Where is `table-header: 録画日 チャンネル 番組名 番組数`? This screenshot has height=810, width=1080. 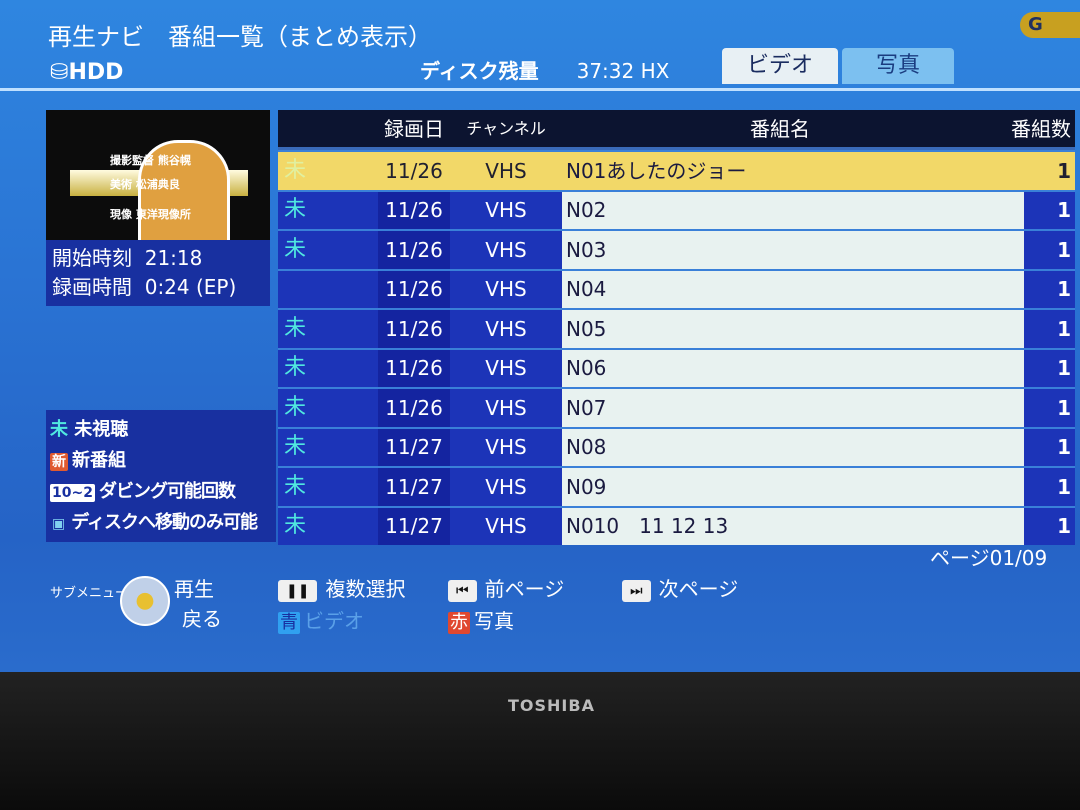 table-header: 録画日 チャンネル 番組名 番組数 is located at coordinates (676, 130).